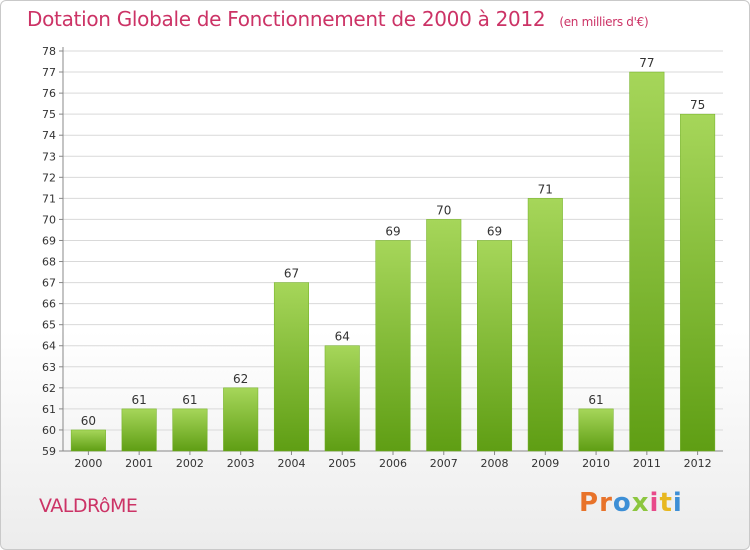  What do you see at coordinates (342, 398) in the screenshot?
I see `bar-2005` at bounding box center [342, 398].